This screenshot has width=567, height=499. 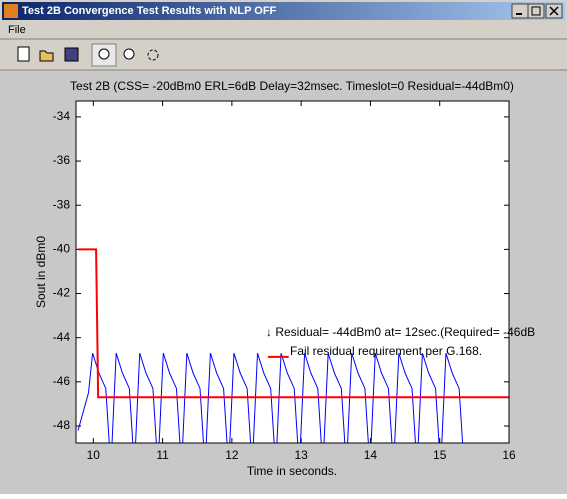 I want to click on x-tick-label: 10, so click(x=94, y=455).